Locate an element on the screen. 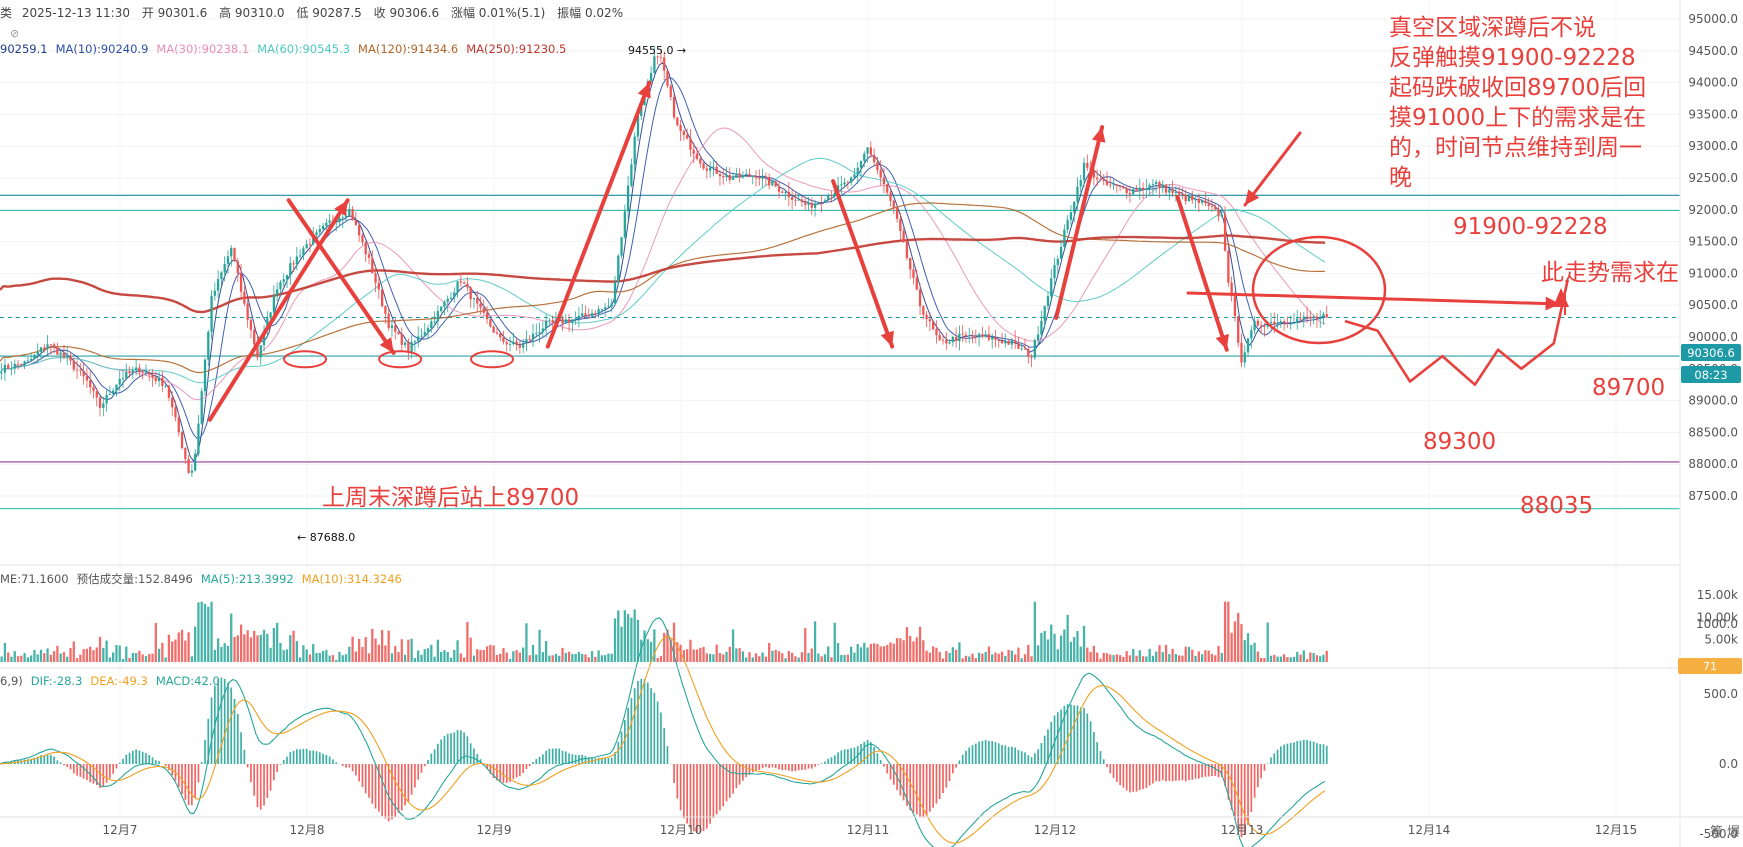  volume-bars is located at coordinates (664, 631).